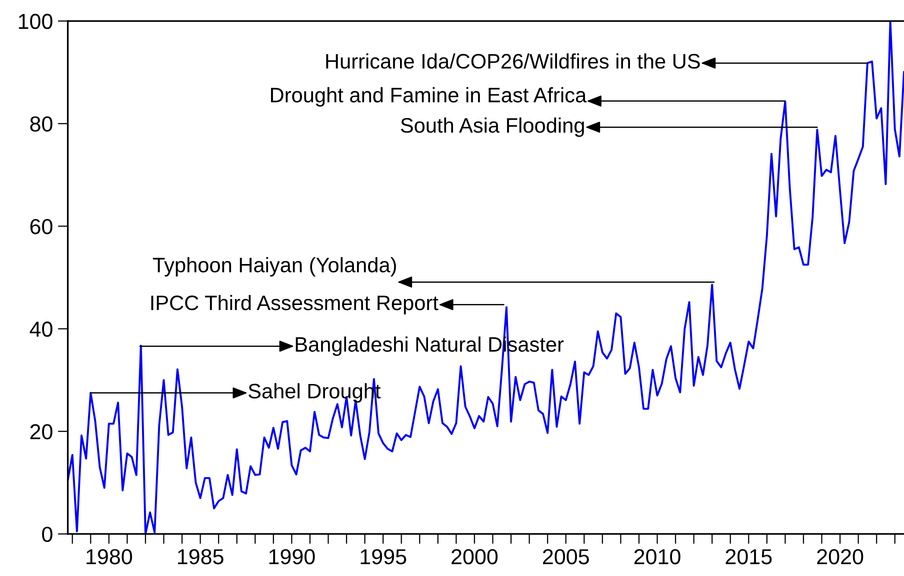 This screenshot has width=904, height=576. I want to click on annotation: IPCC Third Assessment Report, so click(294, 304).